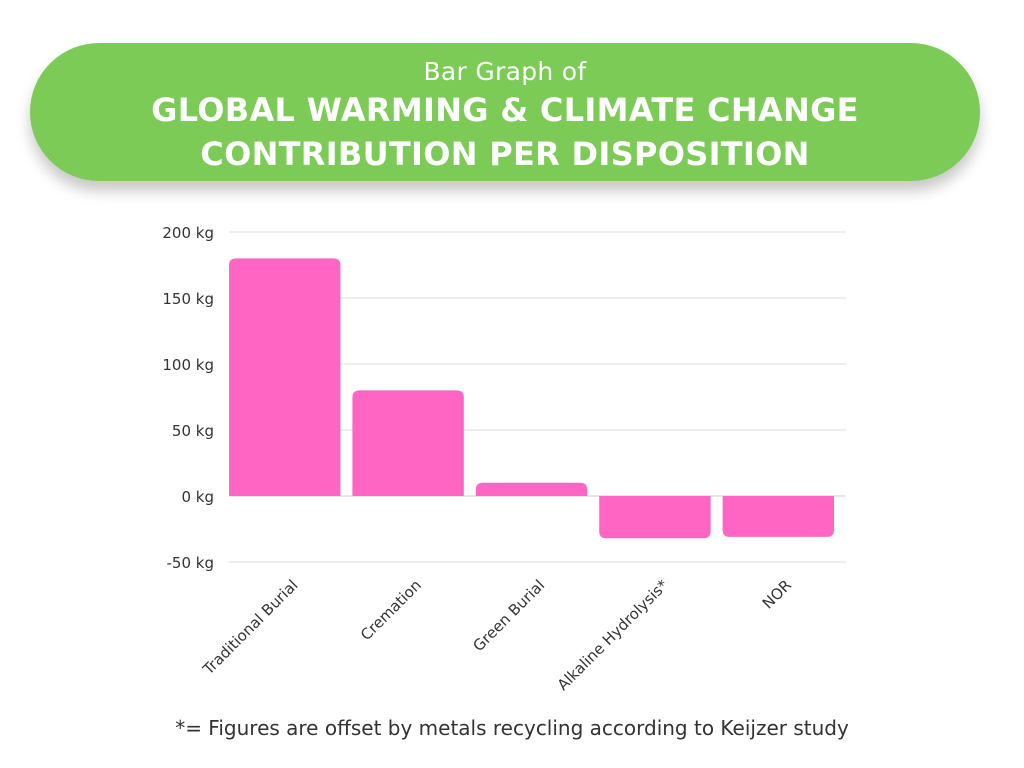 The width and height of the screenshot is (1024, 768). What do you see at coordinates (391, 610) in the screenshot?
I see `x-tick-label: Cremation` at bounding box center [391, 610].